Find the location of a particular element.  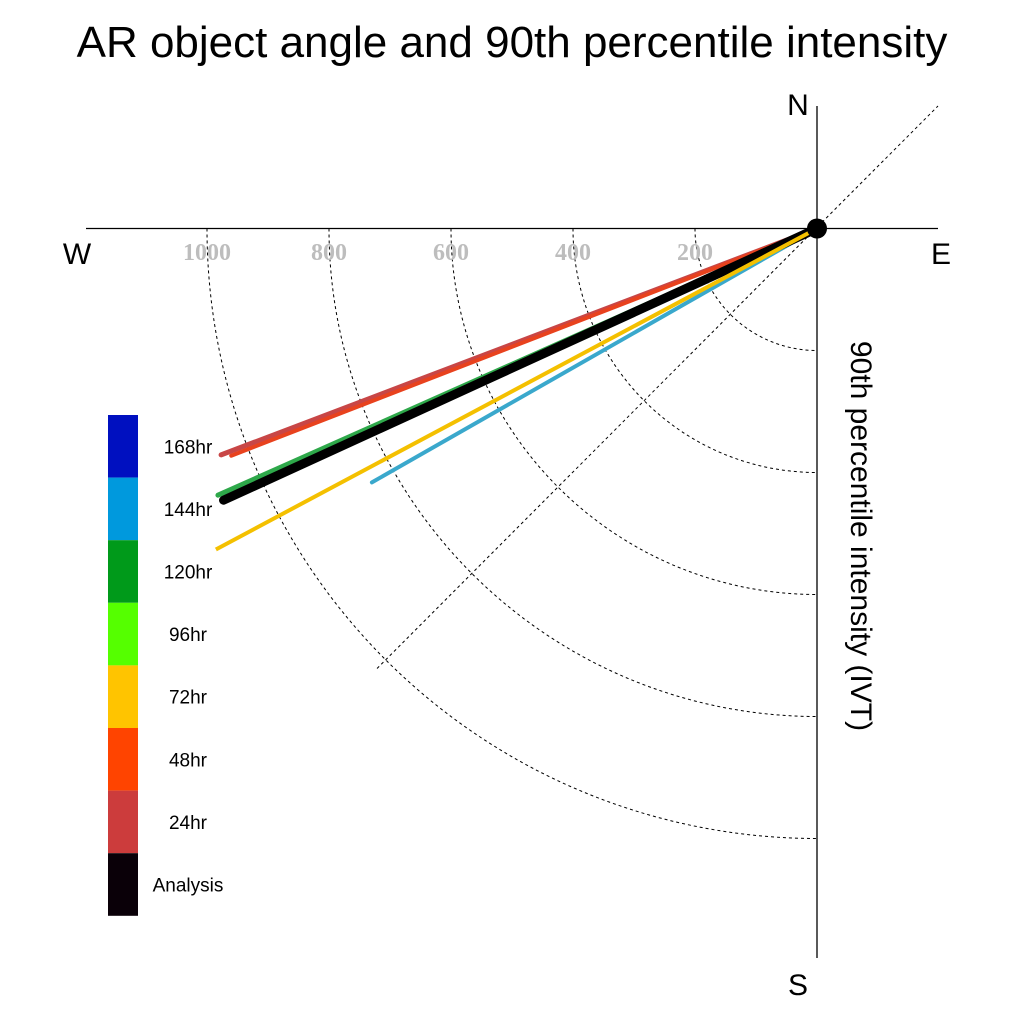

series-end-marker is located at coordinates (206, 554).